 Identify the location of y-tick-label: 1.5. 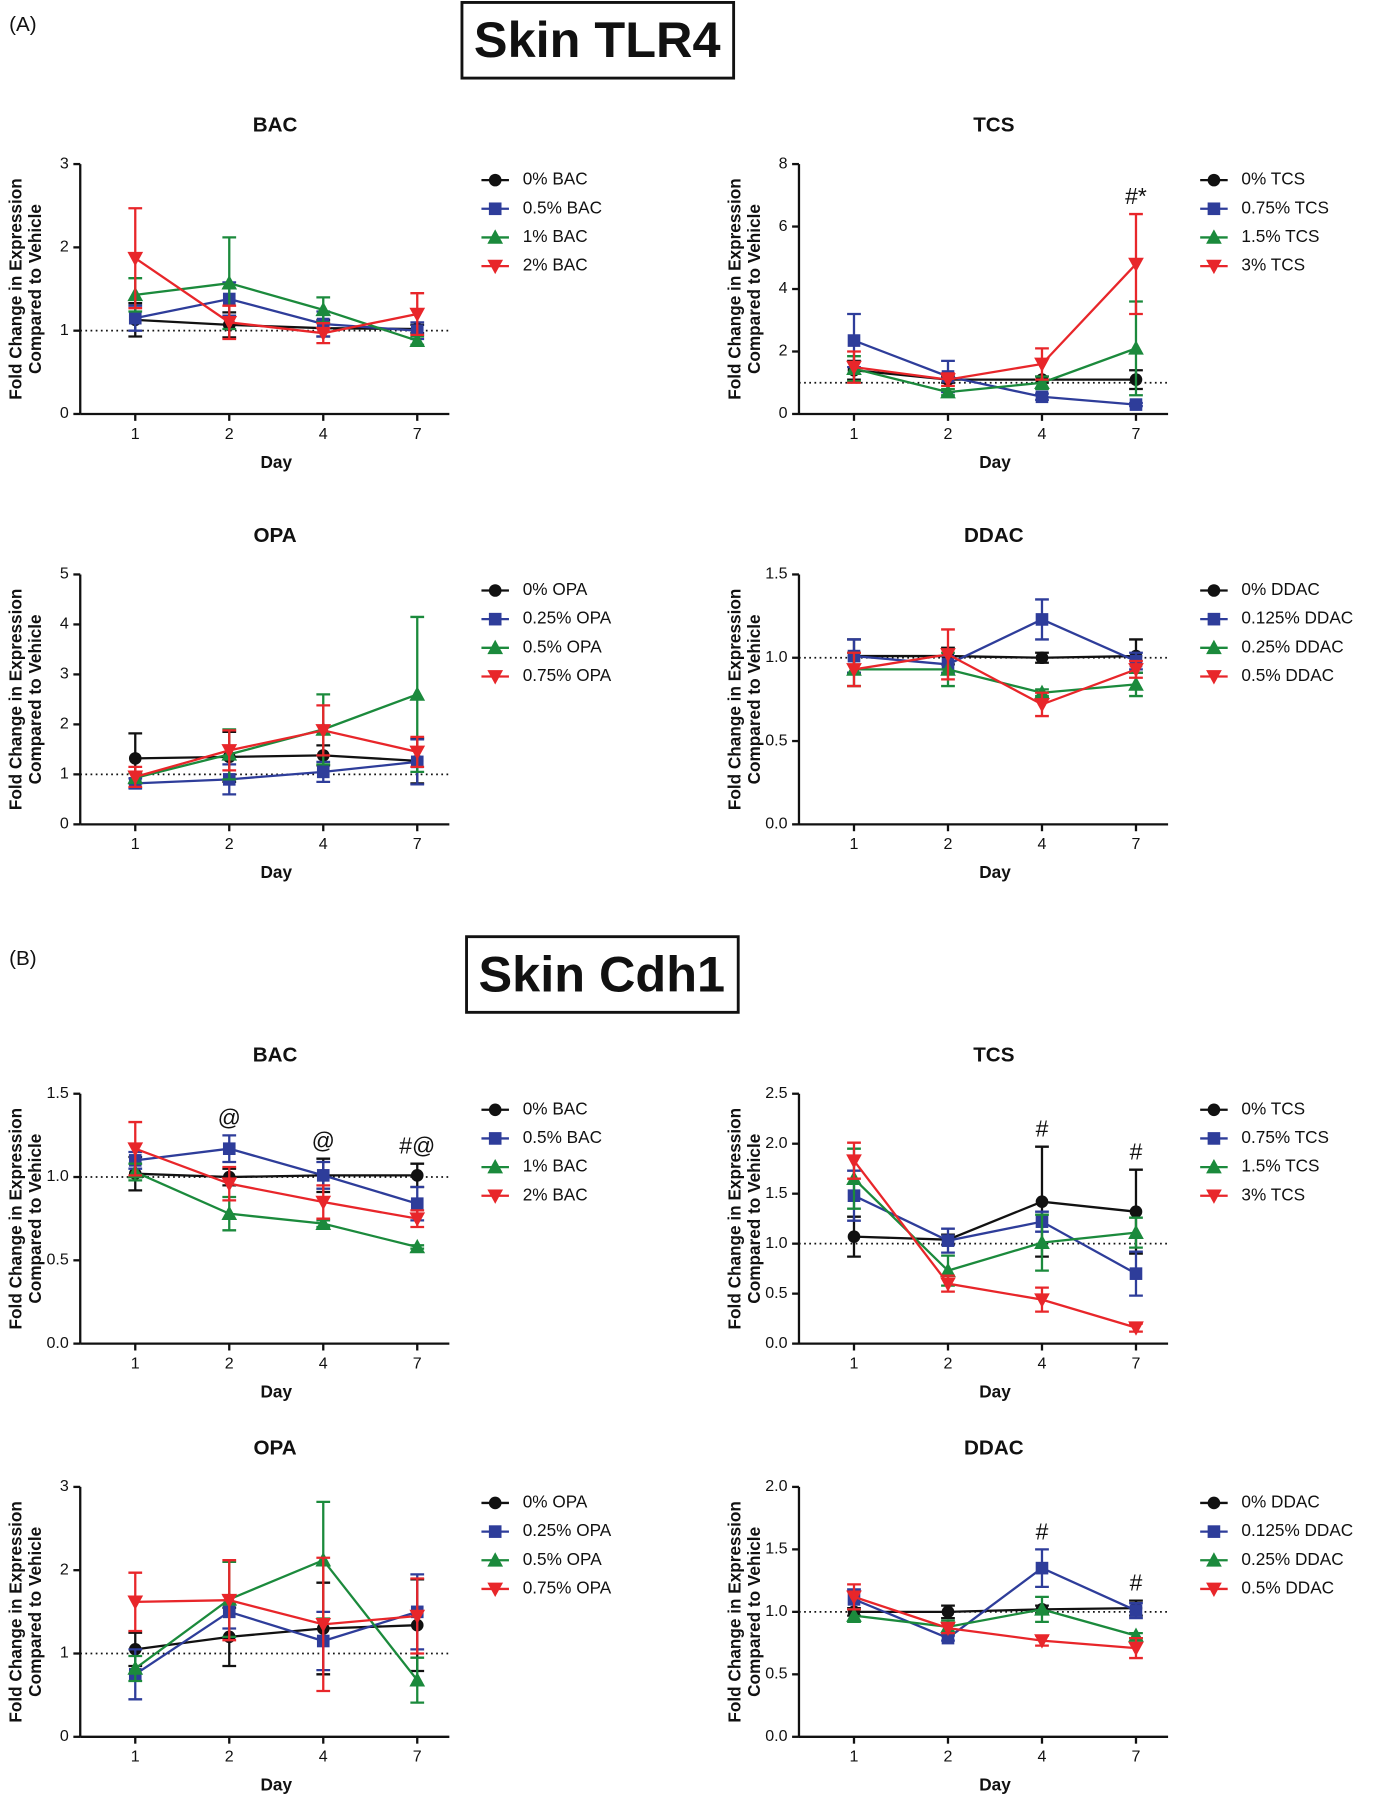
(57, 1093).